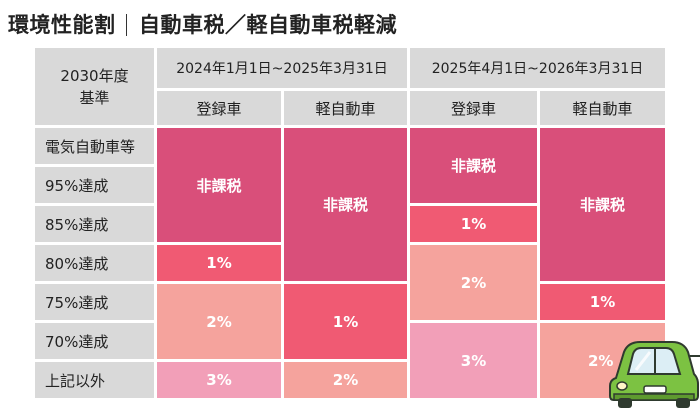 The height and width of the screenshot is (408, 700). I want to click on row-label-75: 75%達成, so click(94, 302).